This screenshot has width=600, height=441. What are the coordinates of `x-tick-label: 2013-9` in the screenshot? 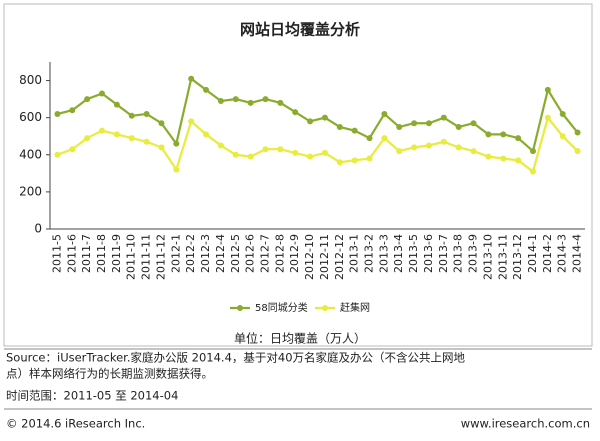 It's located at (473, 253).